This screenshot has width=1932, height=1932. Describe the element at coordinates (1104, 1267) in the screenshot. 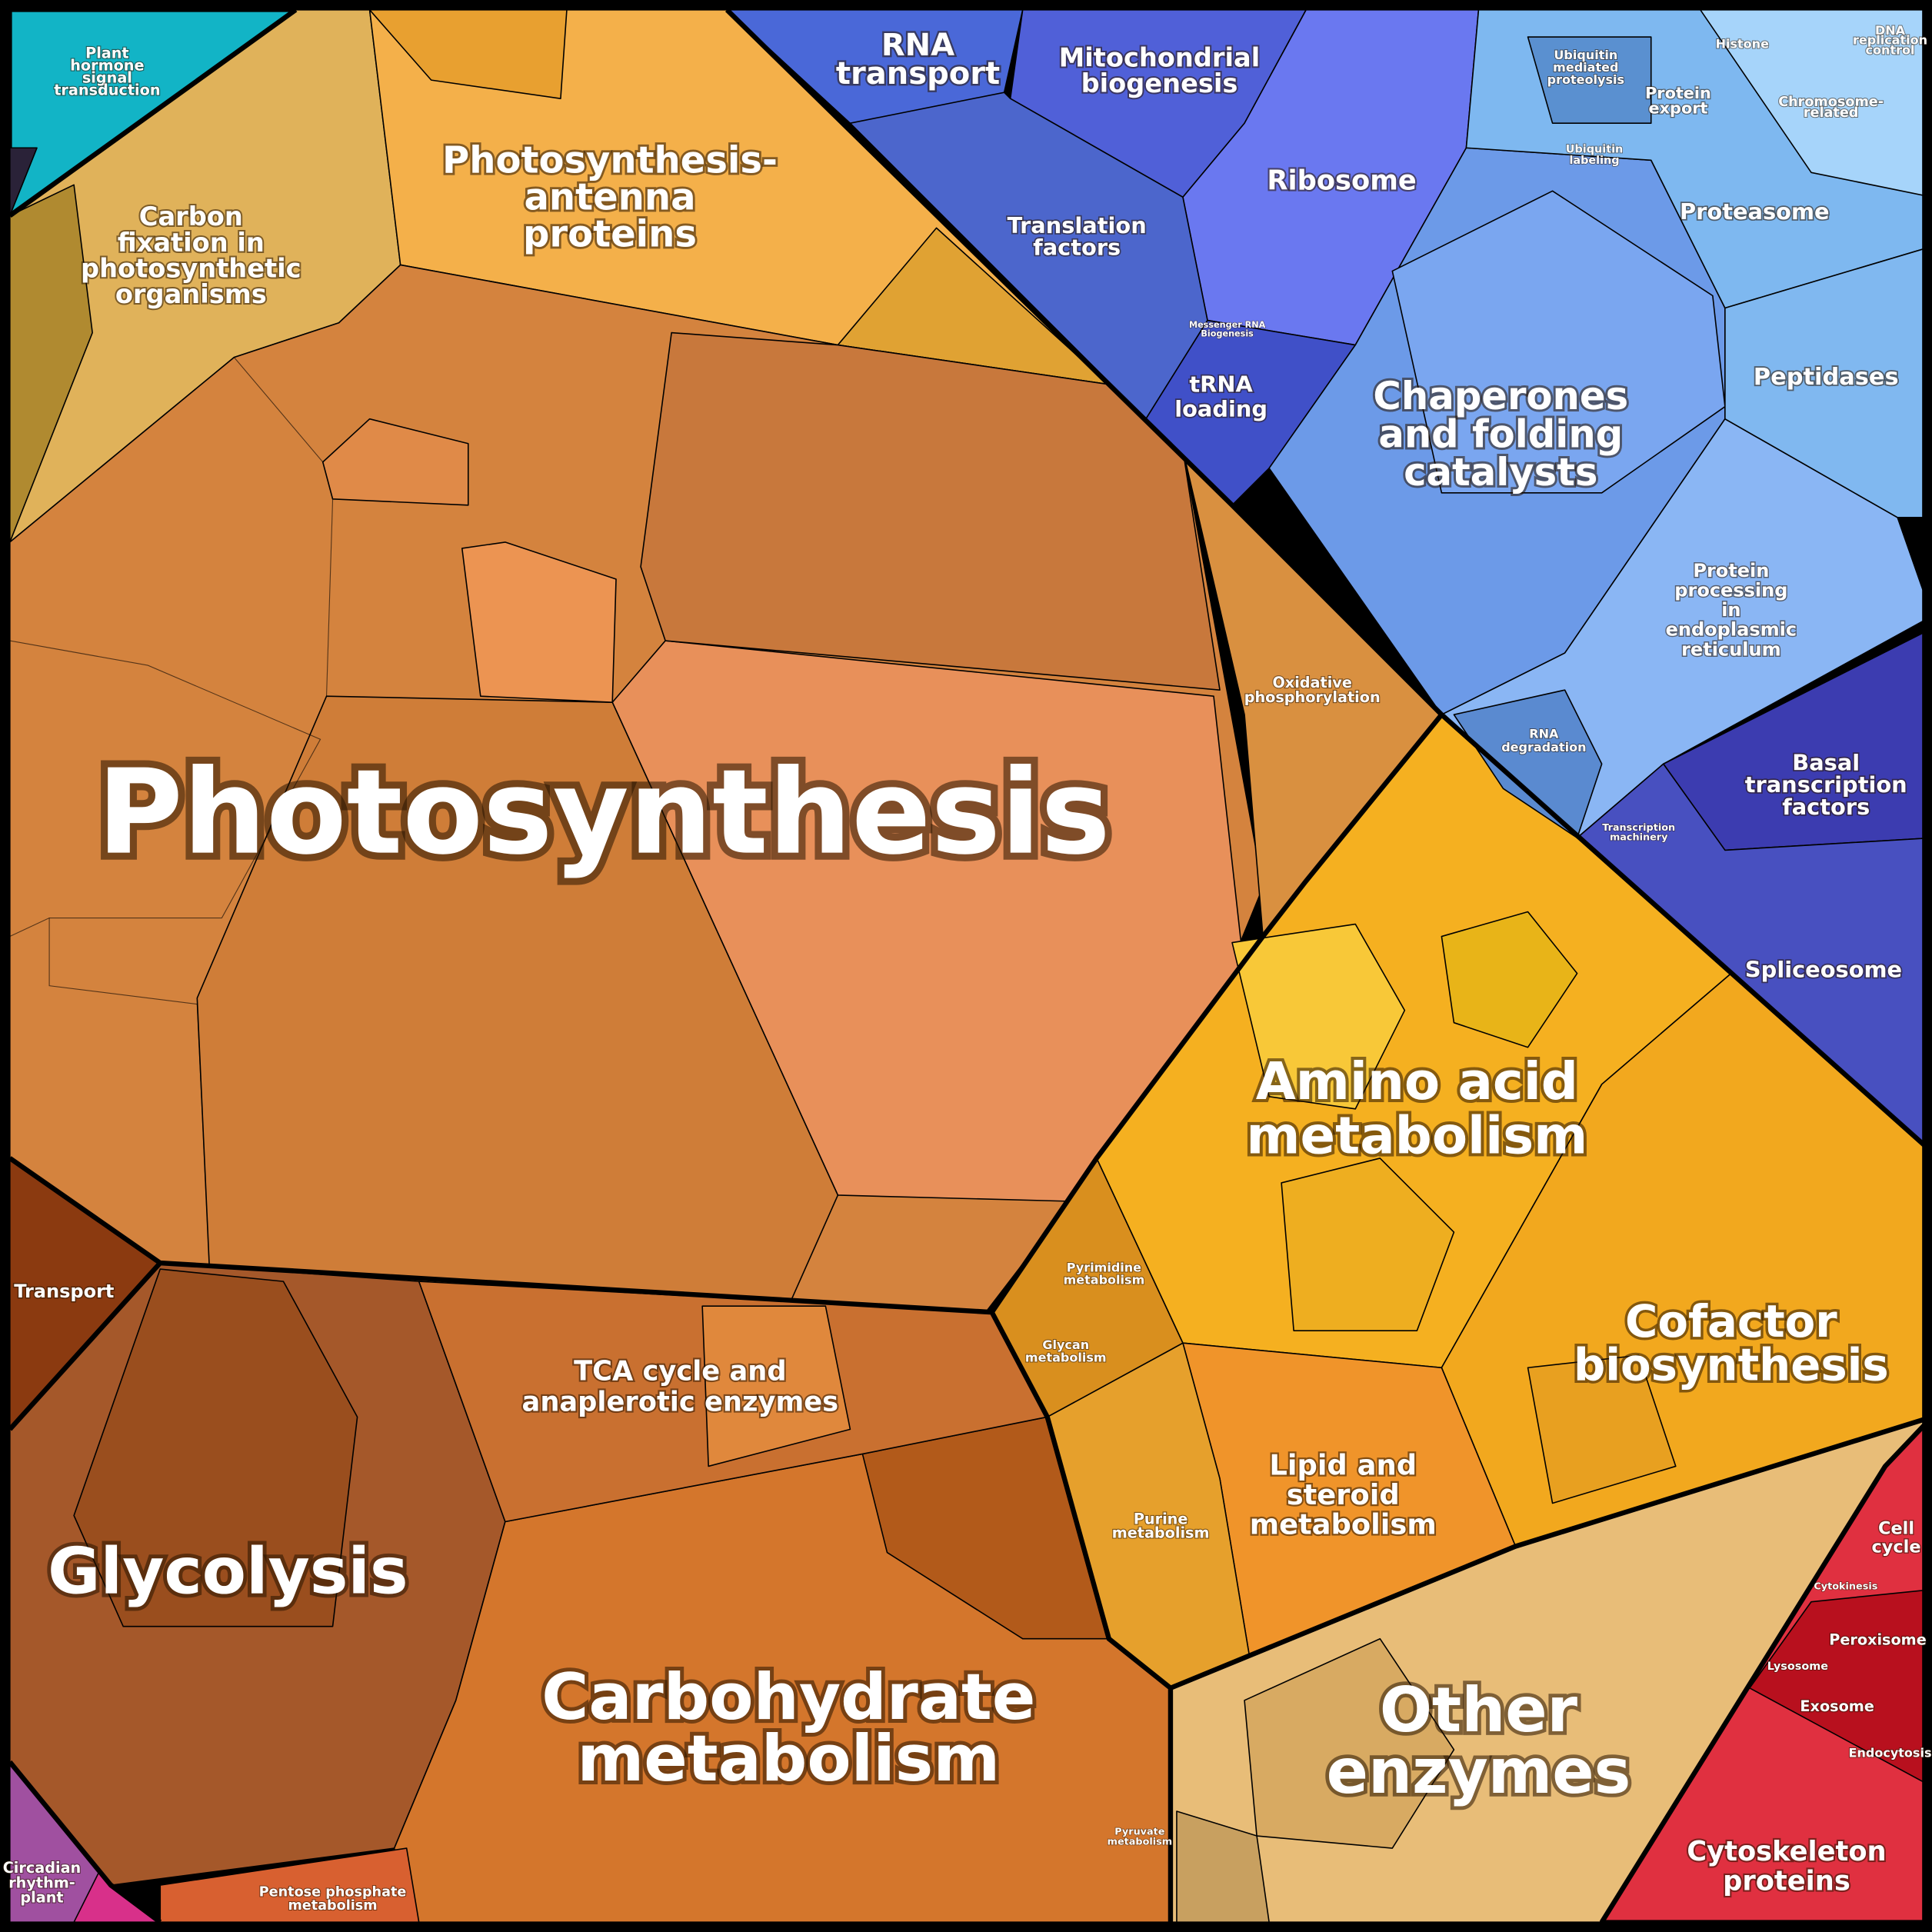

I see `label-line: Pyrimidine` at that location.